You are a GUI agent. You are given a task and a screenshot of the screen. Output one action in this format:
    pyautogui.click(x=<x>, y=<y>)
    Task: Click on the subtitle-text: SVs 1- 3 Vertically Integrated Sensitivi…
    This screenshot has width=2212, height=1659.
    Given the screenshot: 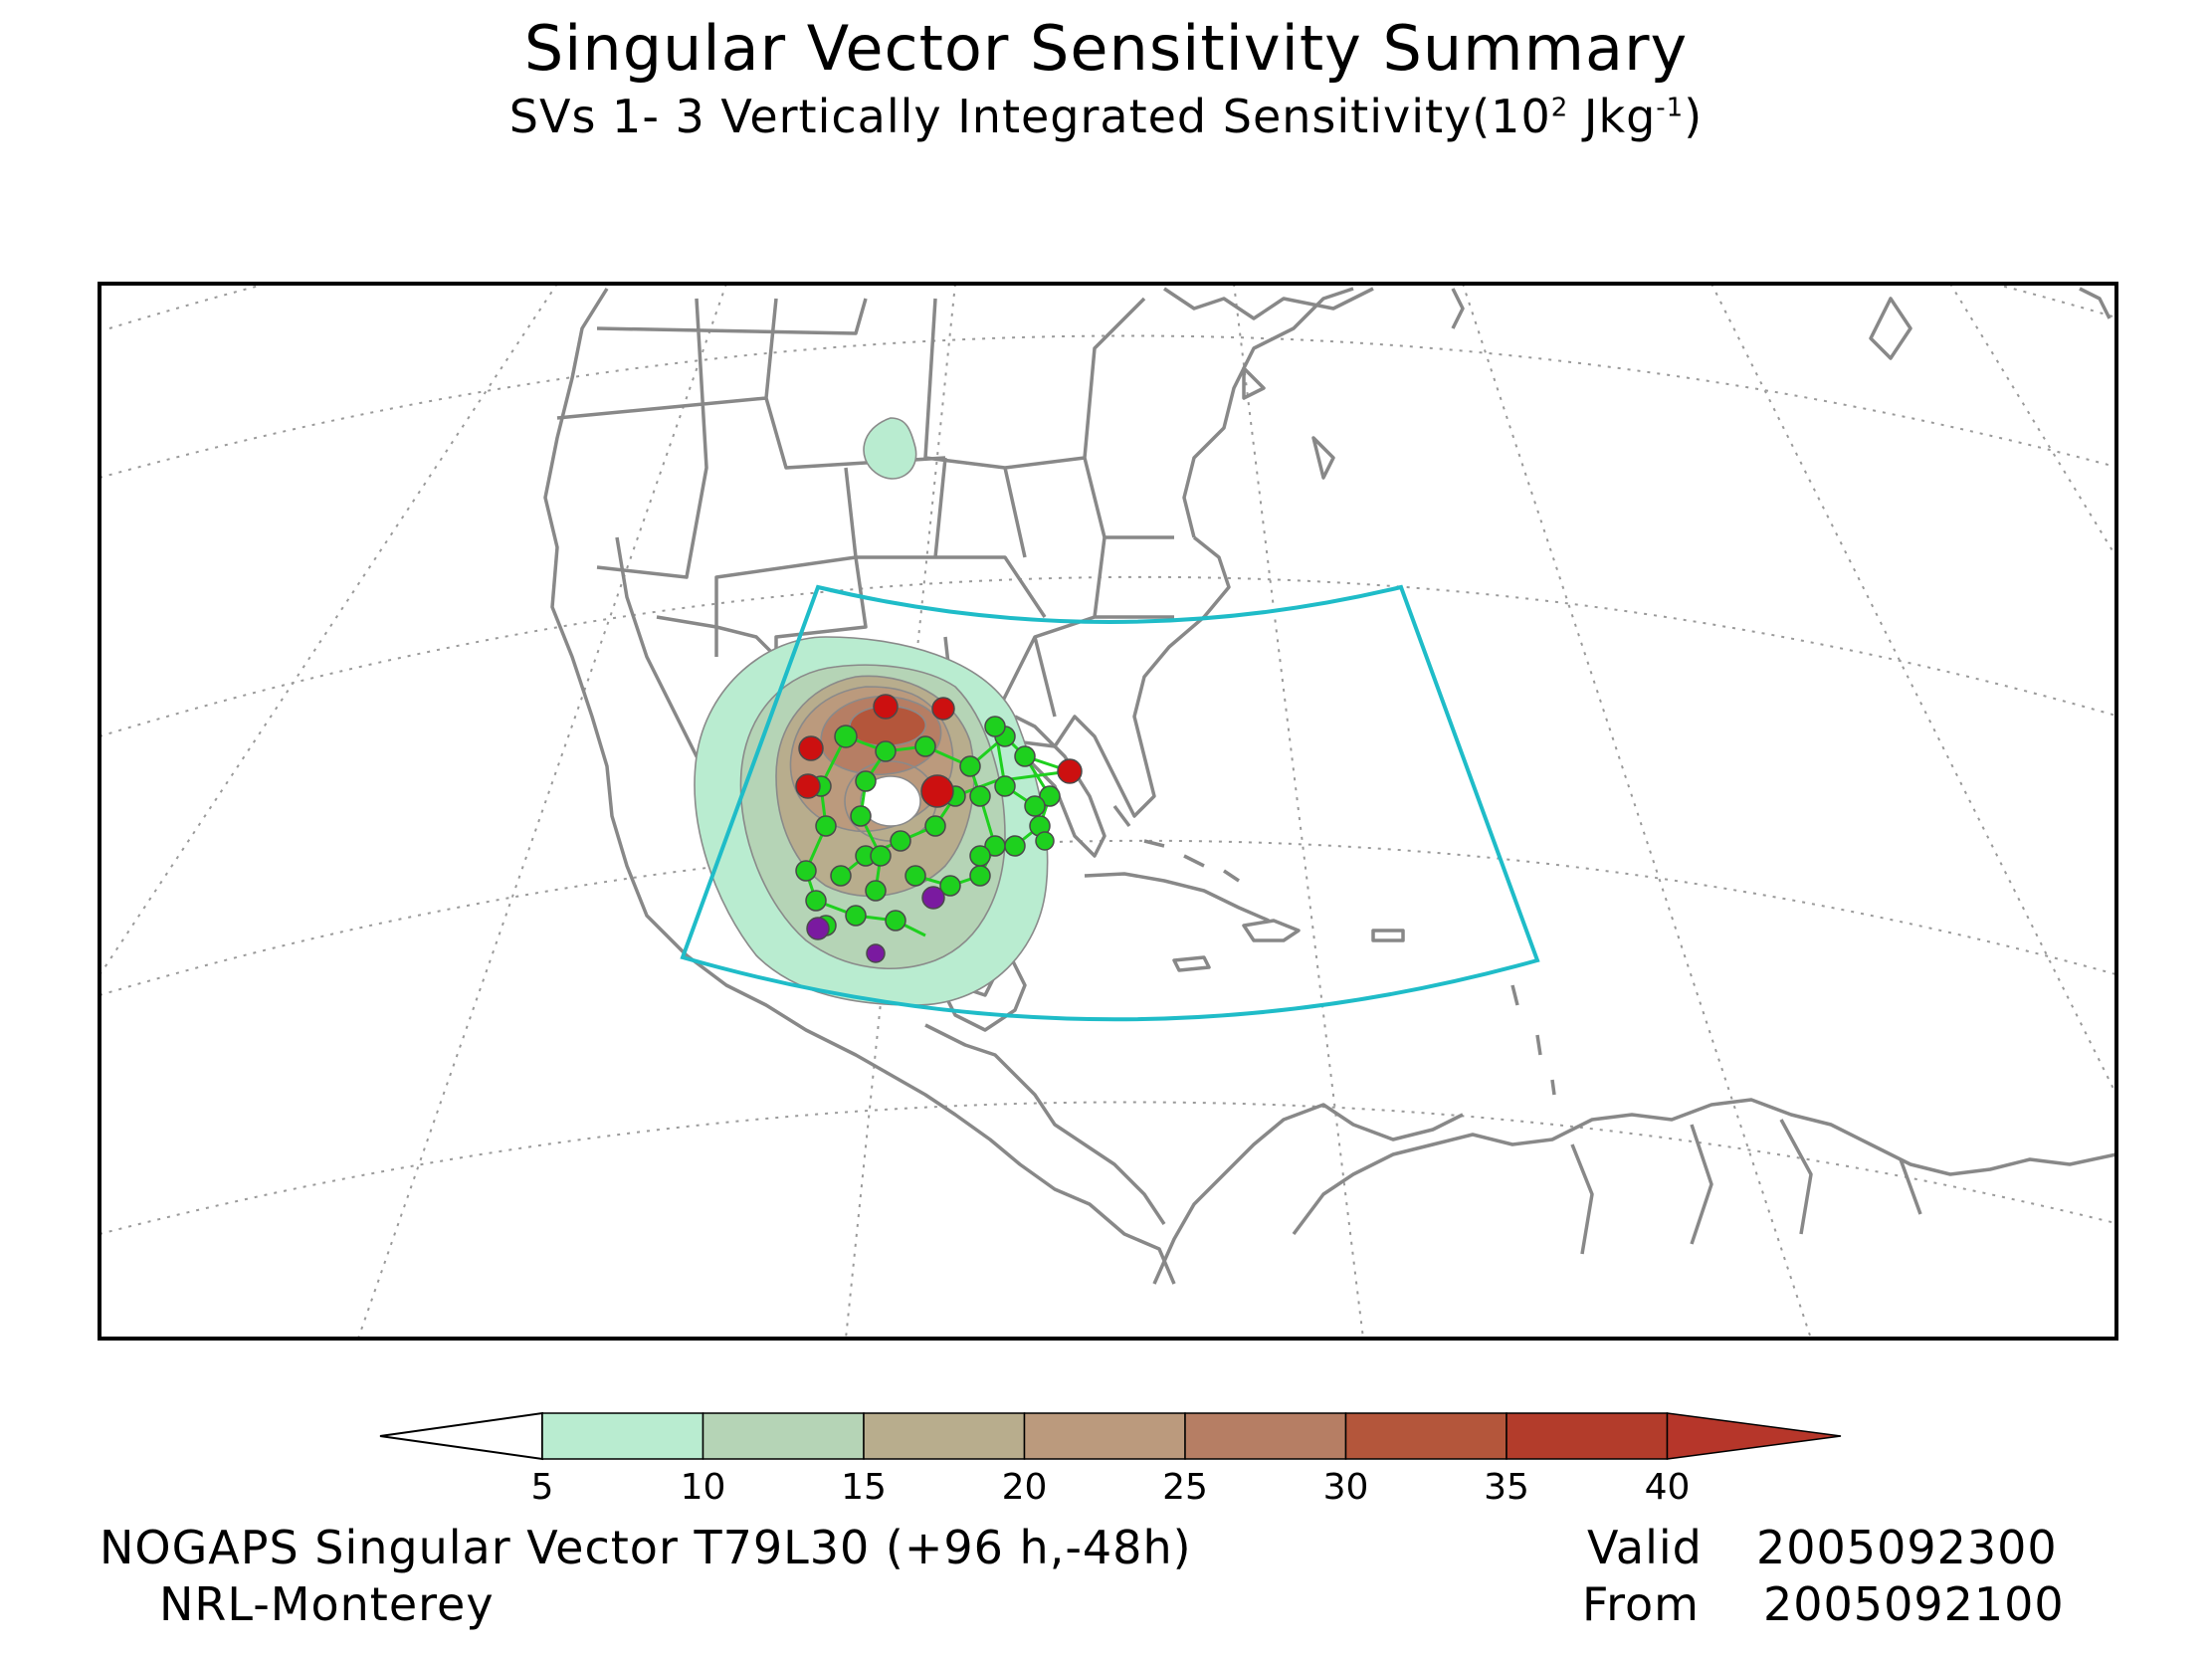 What is the action you would take?
    pyautogui.click(x=1029, y=116)
    